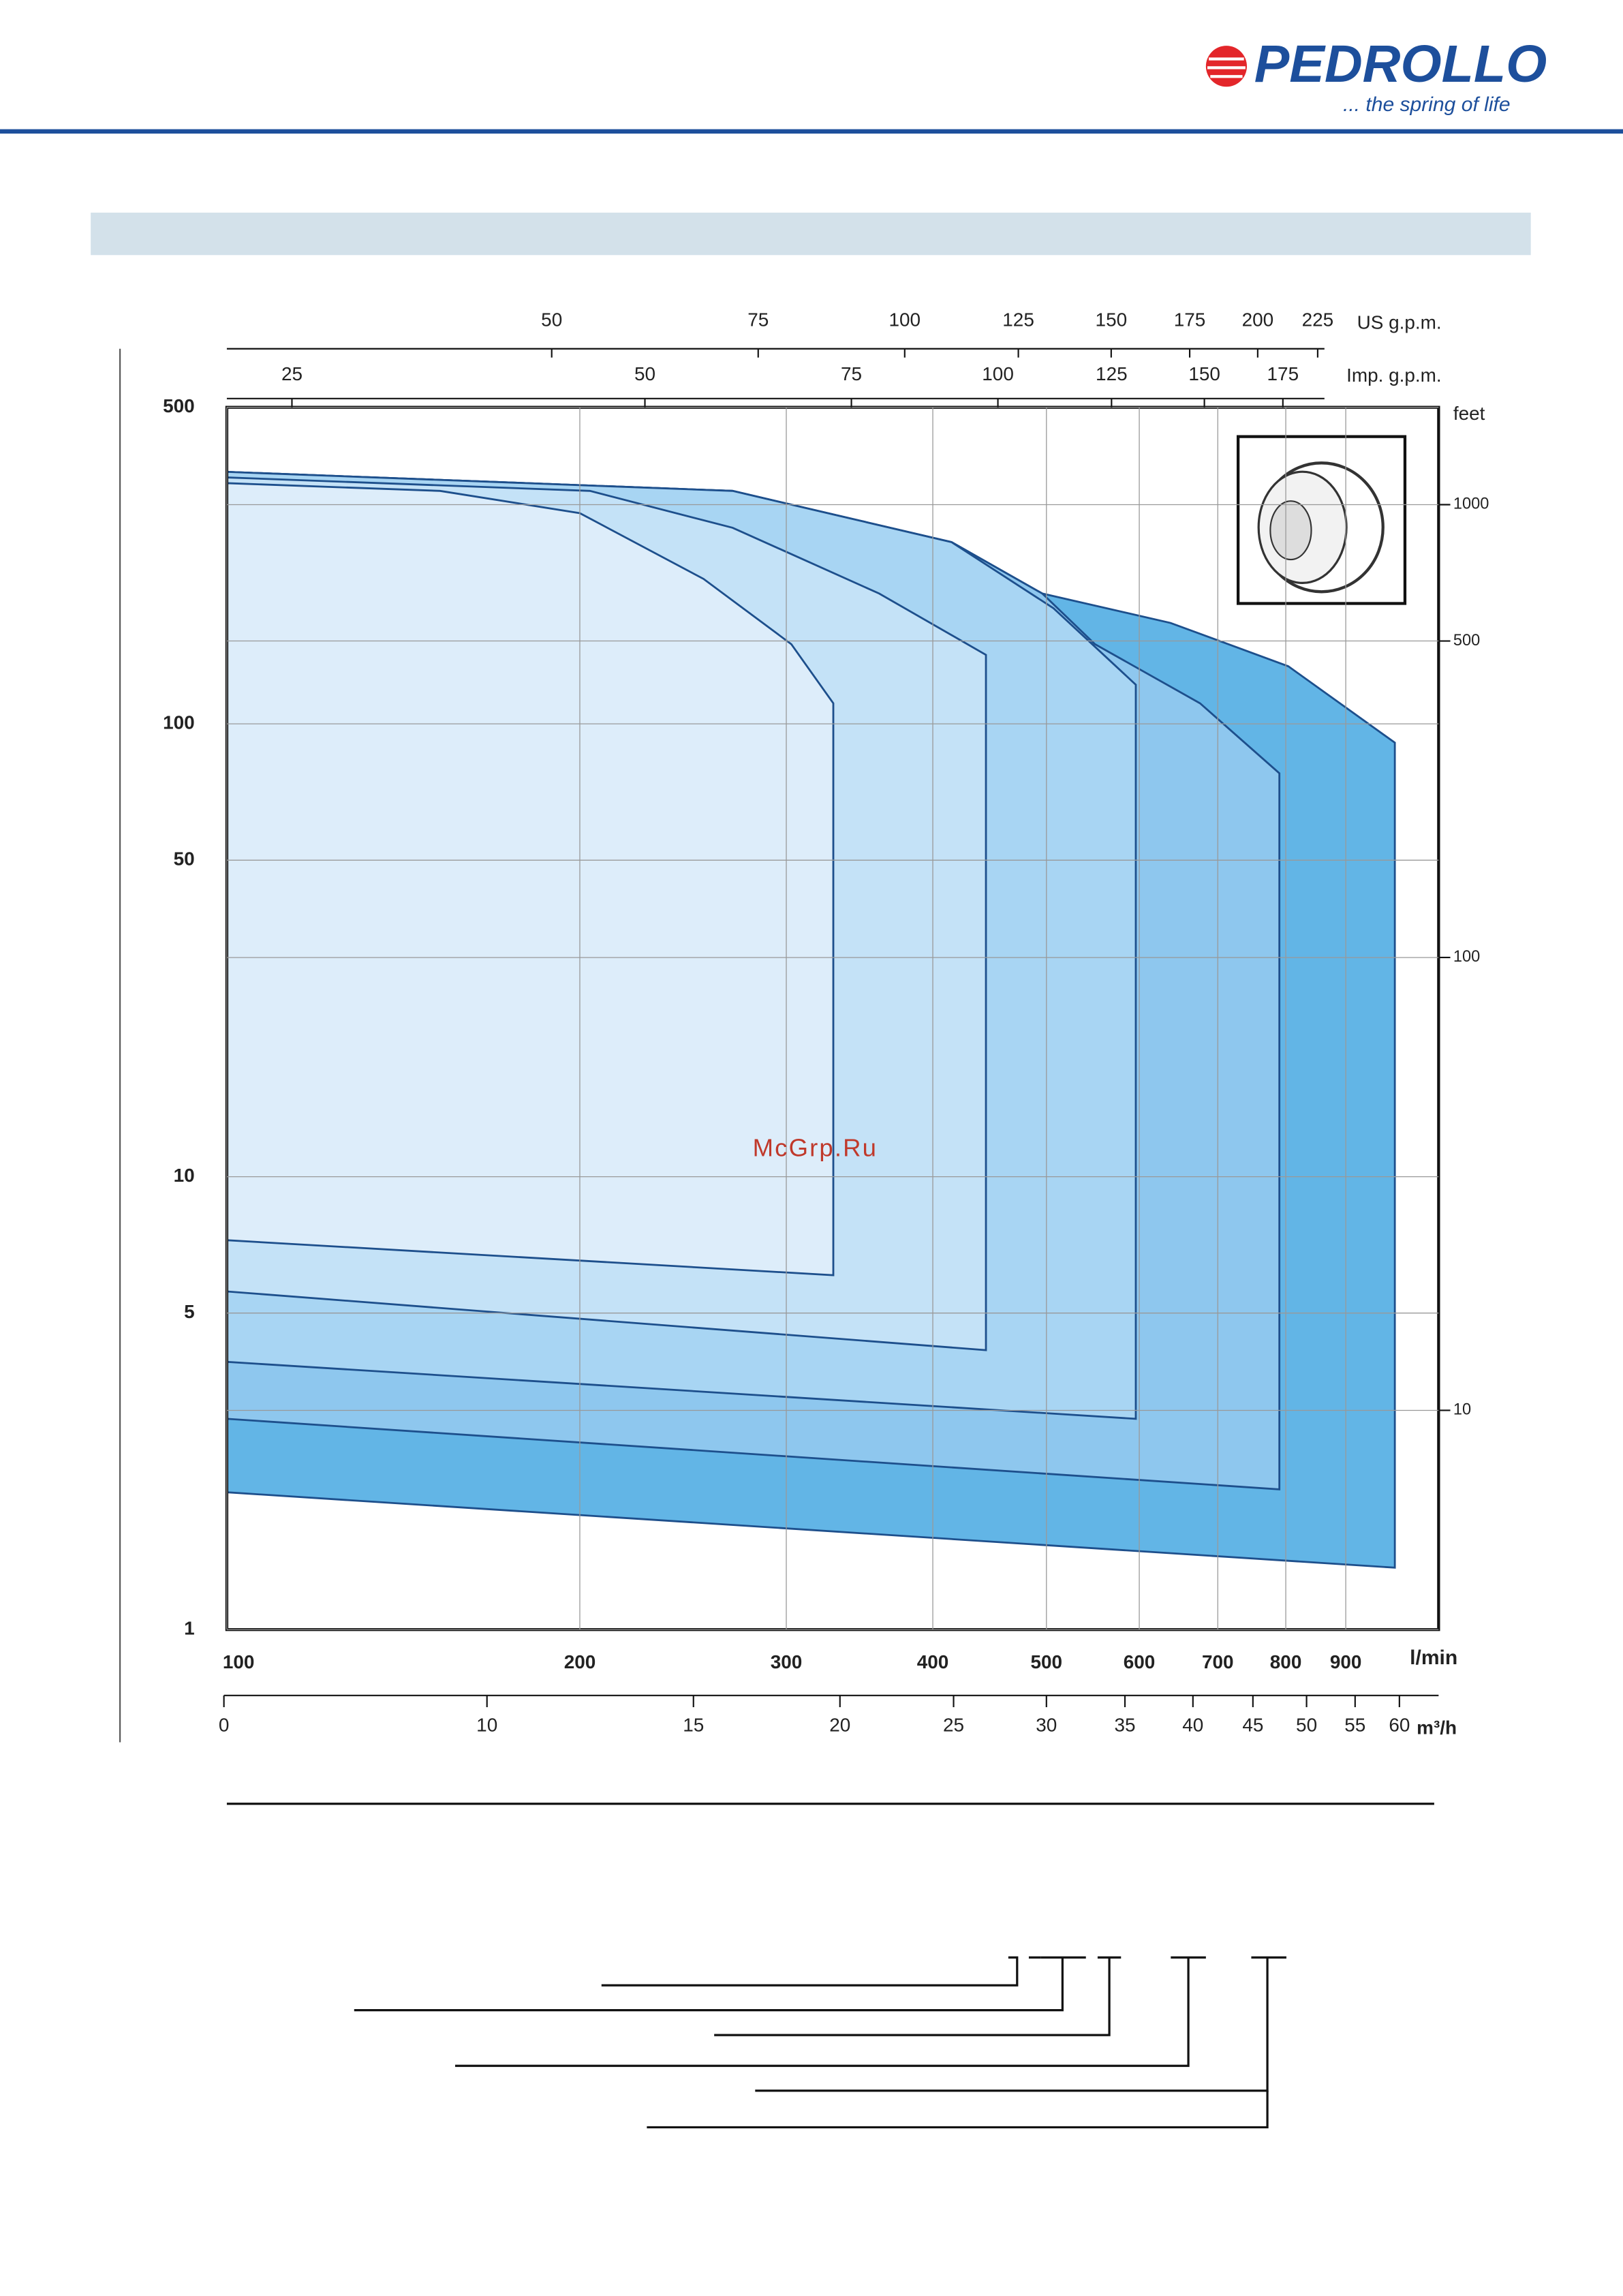 This screenshot has width=1623, height=2296. Describe the element at coordinates (1290, 530) in the screenshot. I see `icon-shape` at that location.